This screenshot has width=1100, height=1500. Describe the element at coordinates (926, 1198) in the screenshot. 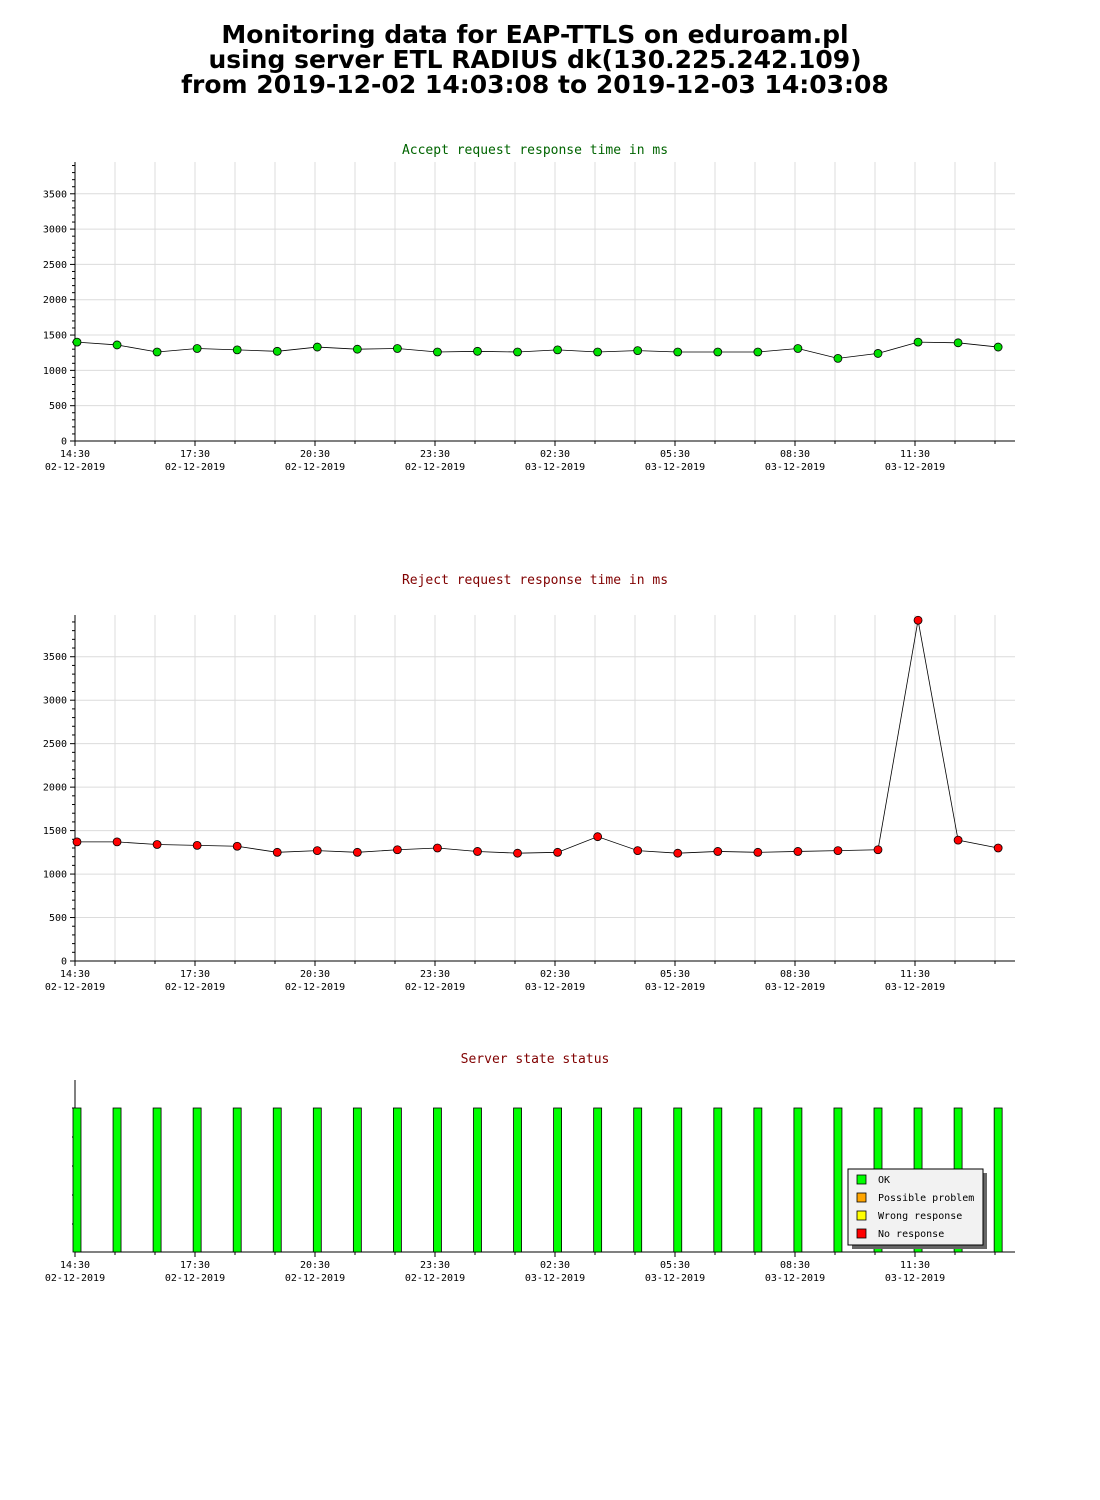

I see `legend-label: Possible problem` at that location.